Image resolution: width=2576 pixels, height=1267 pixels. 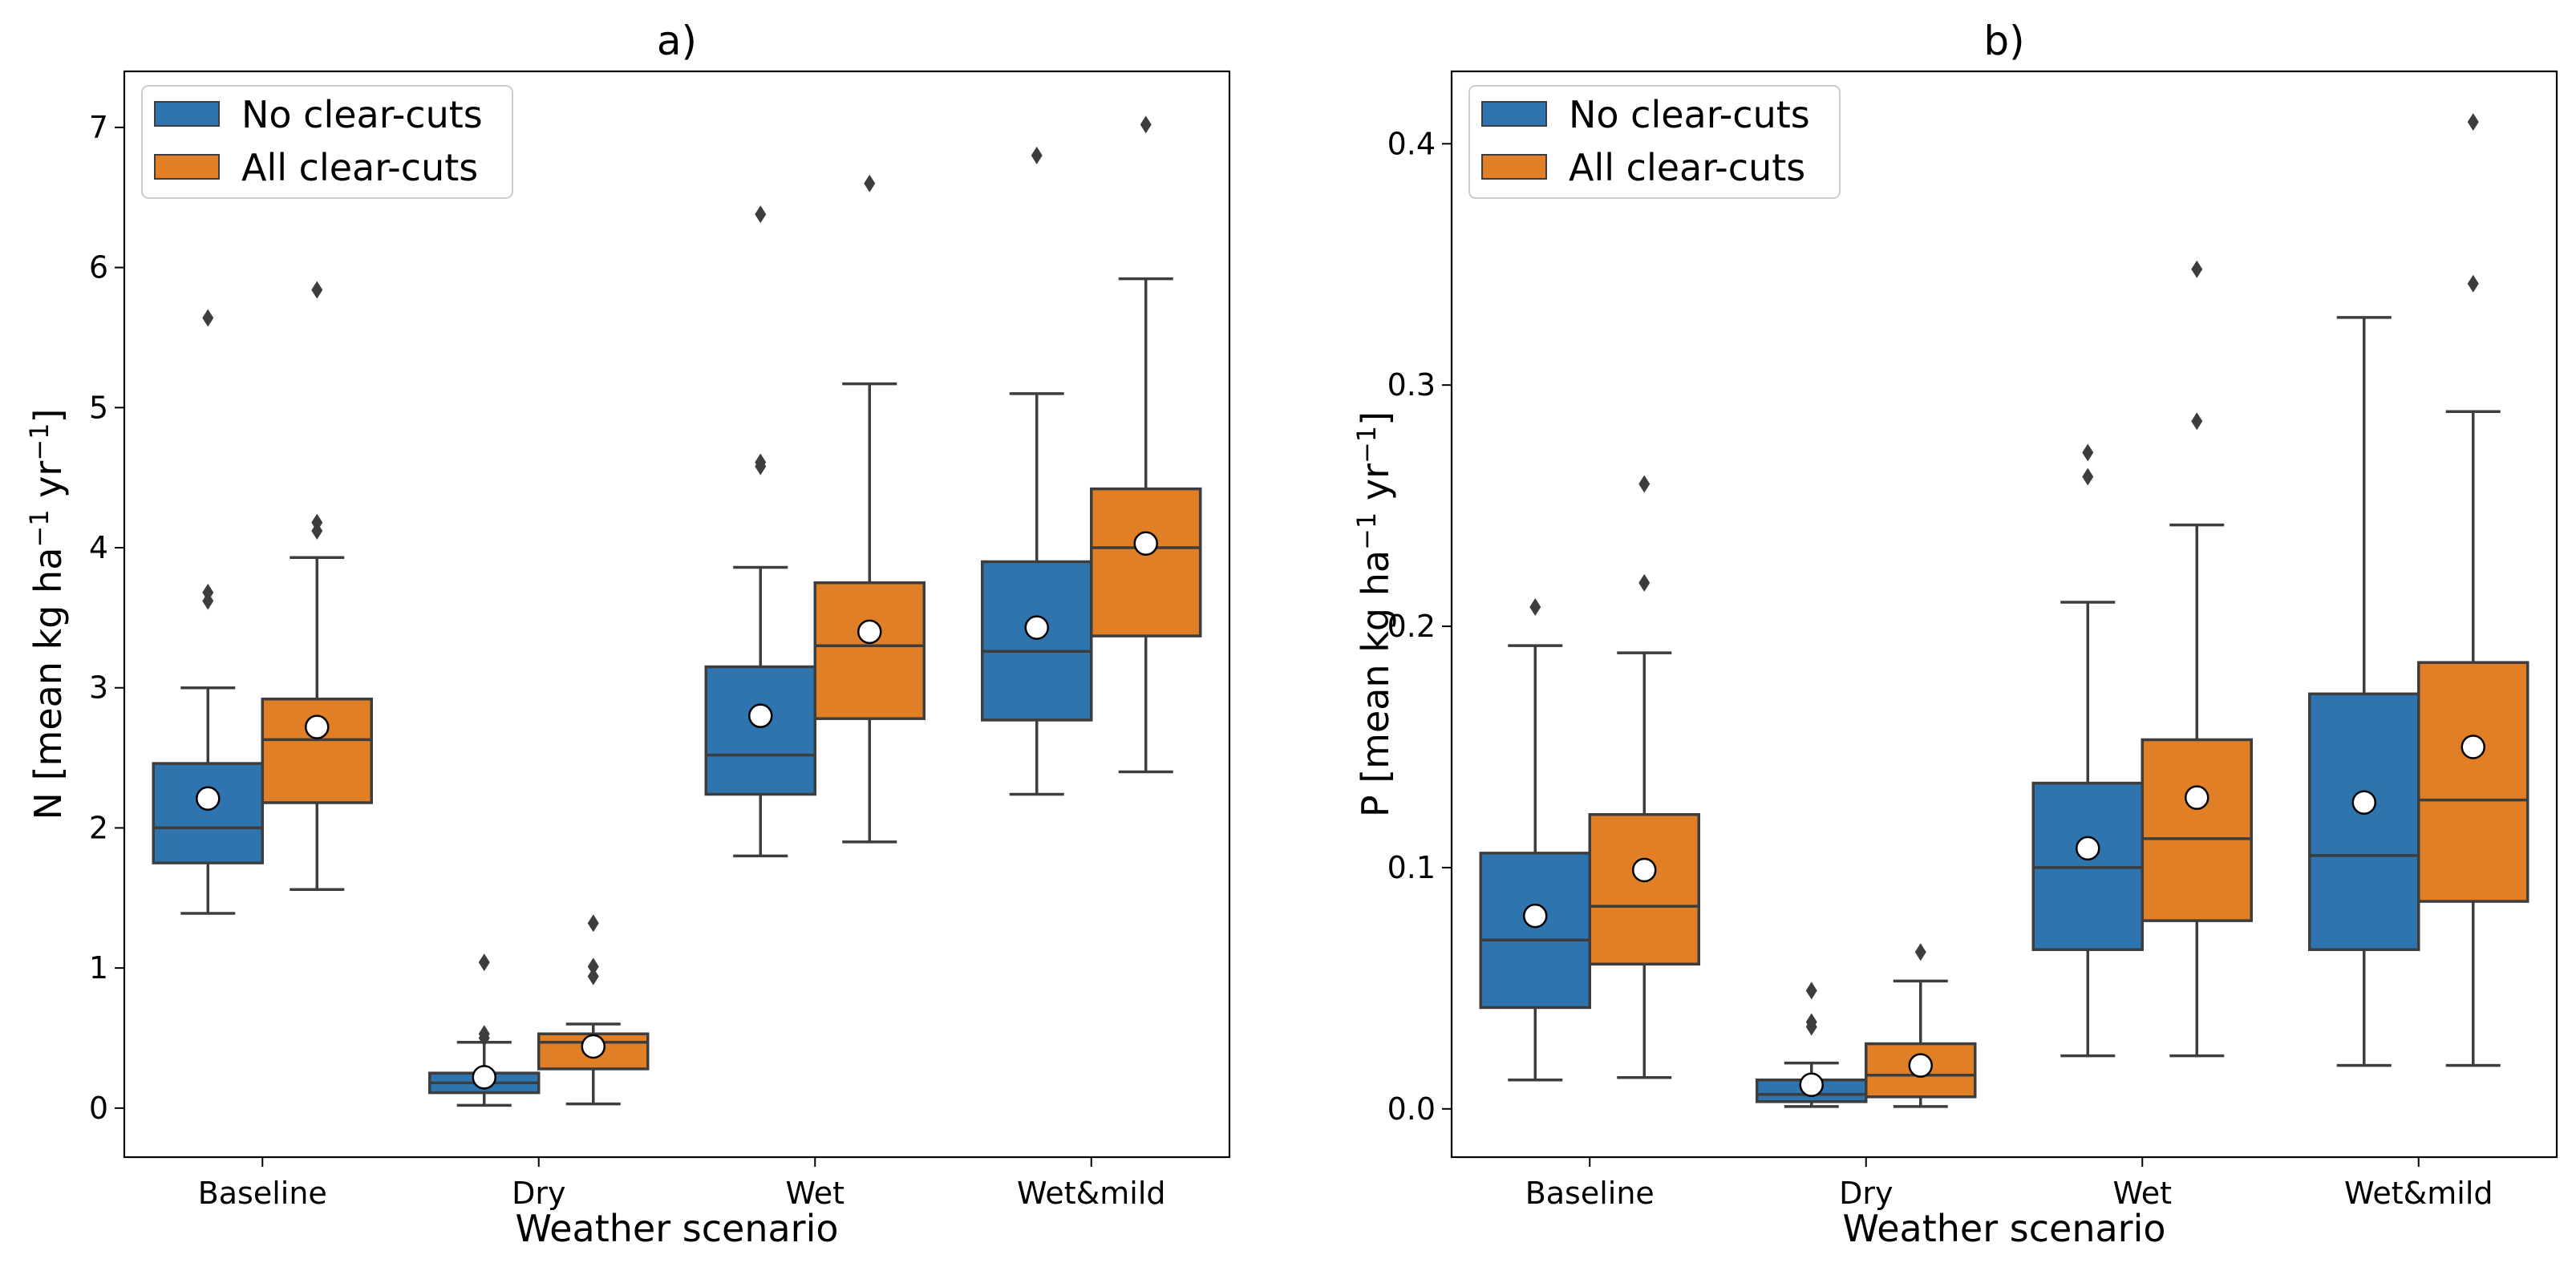 What do you see at coordinates (98, 1108) in the screenshot?
I see `y-tick-label: 0` at bounding box center [98, 1108].